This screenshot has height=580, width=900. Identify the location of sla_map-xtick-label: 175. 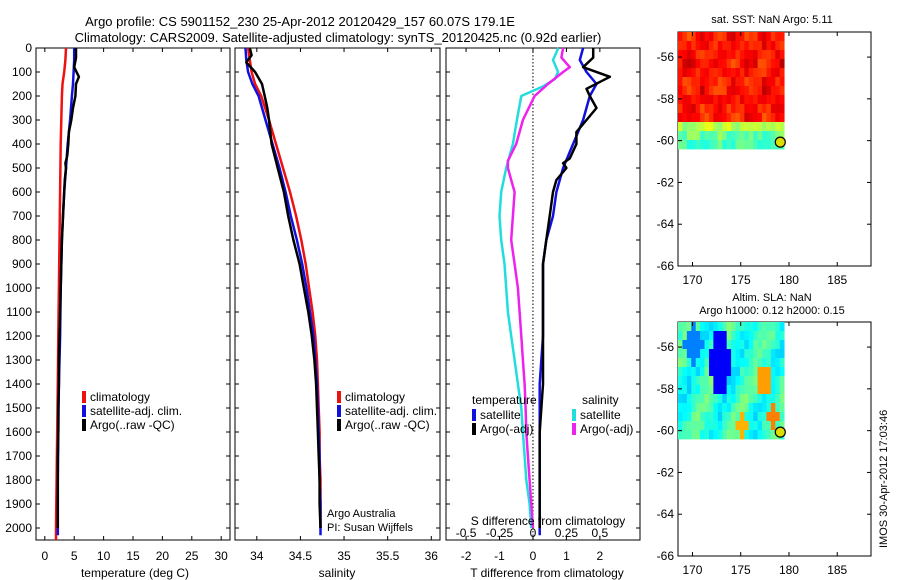
(741, 570).